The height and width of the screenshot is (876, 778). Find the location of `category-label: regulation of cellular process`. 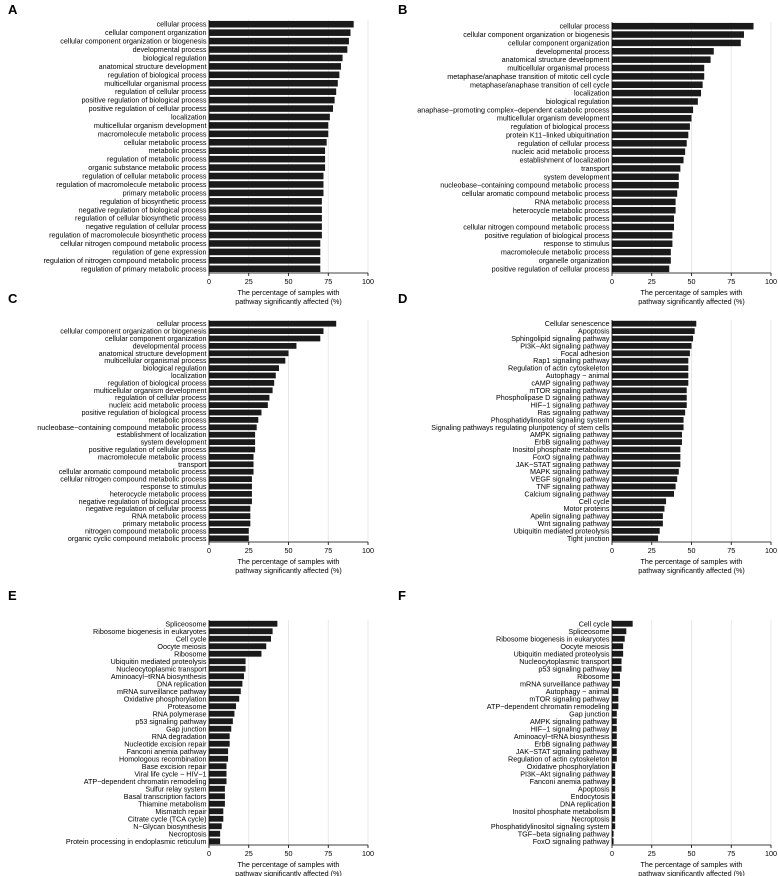

category-label: regulation of cellular process is located at coordinates (564, 143).